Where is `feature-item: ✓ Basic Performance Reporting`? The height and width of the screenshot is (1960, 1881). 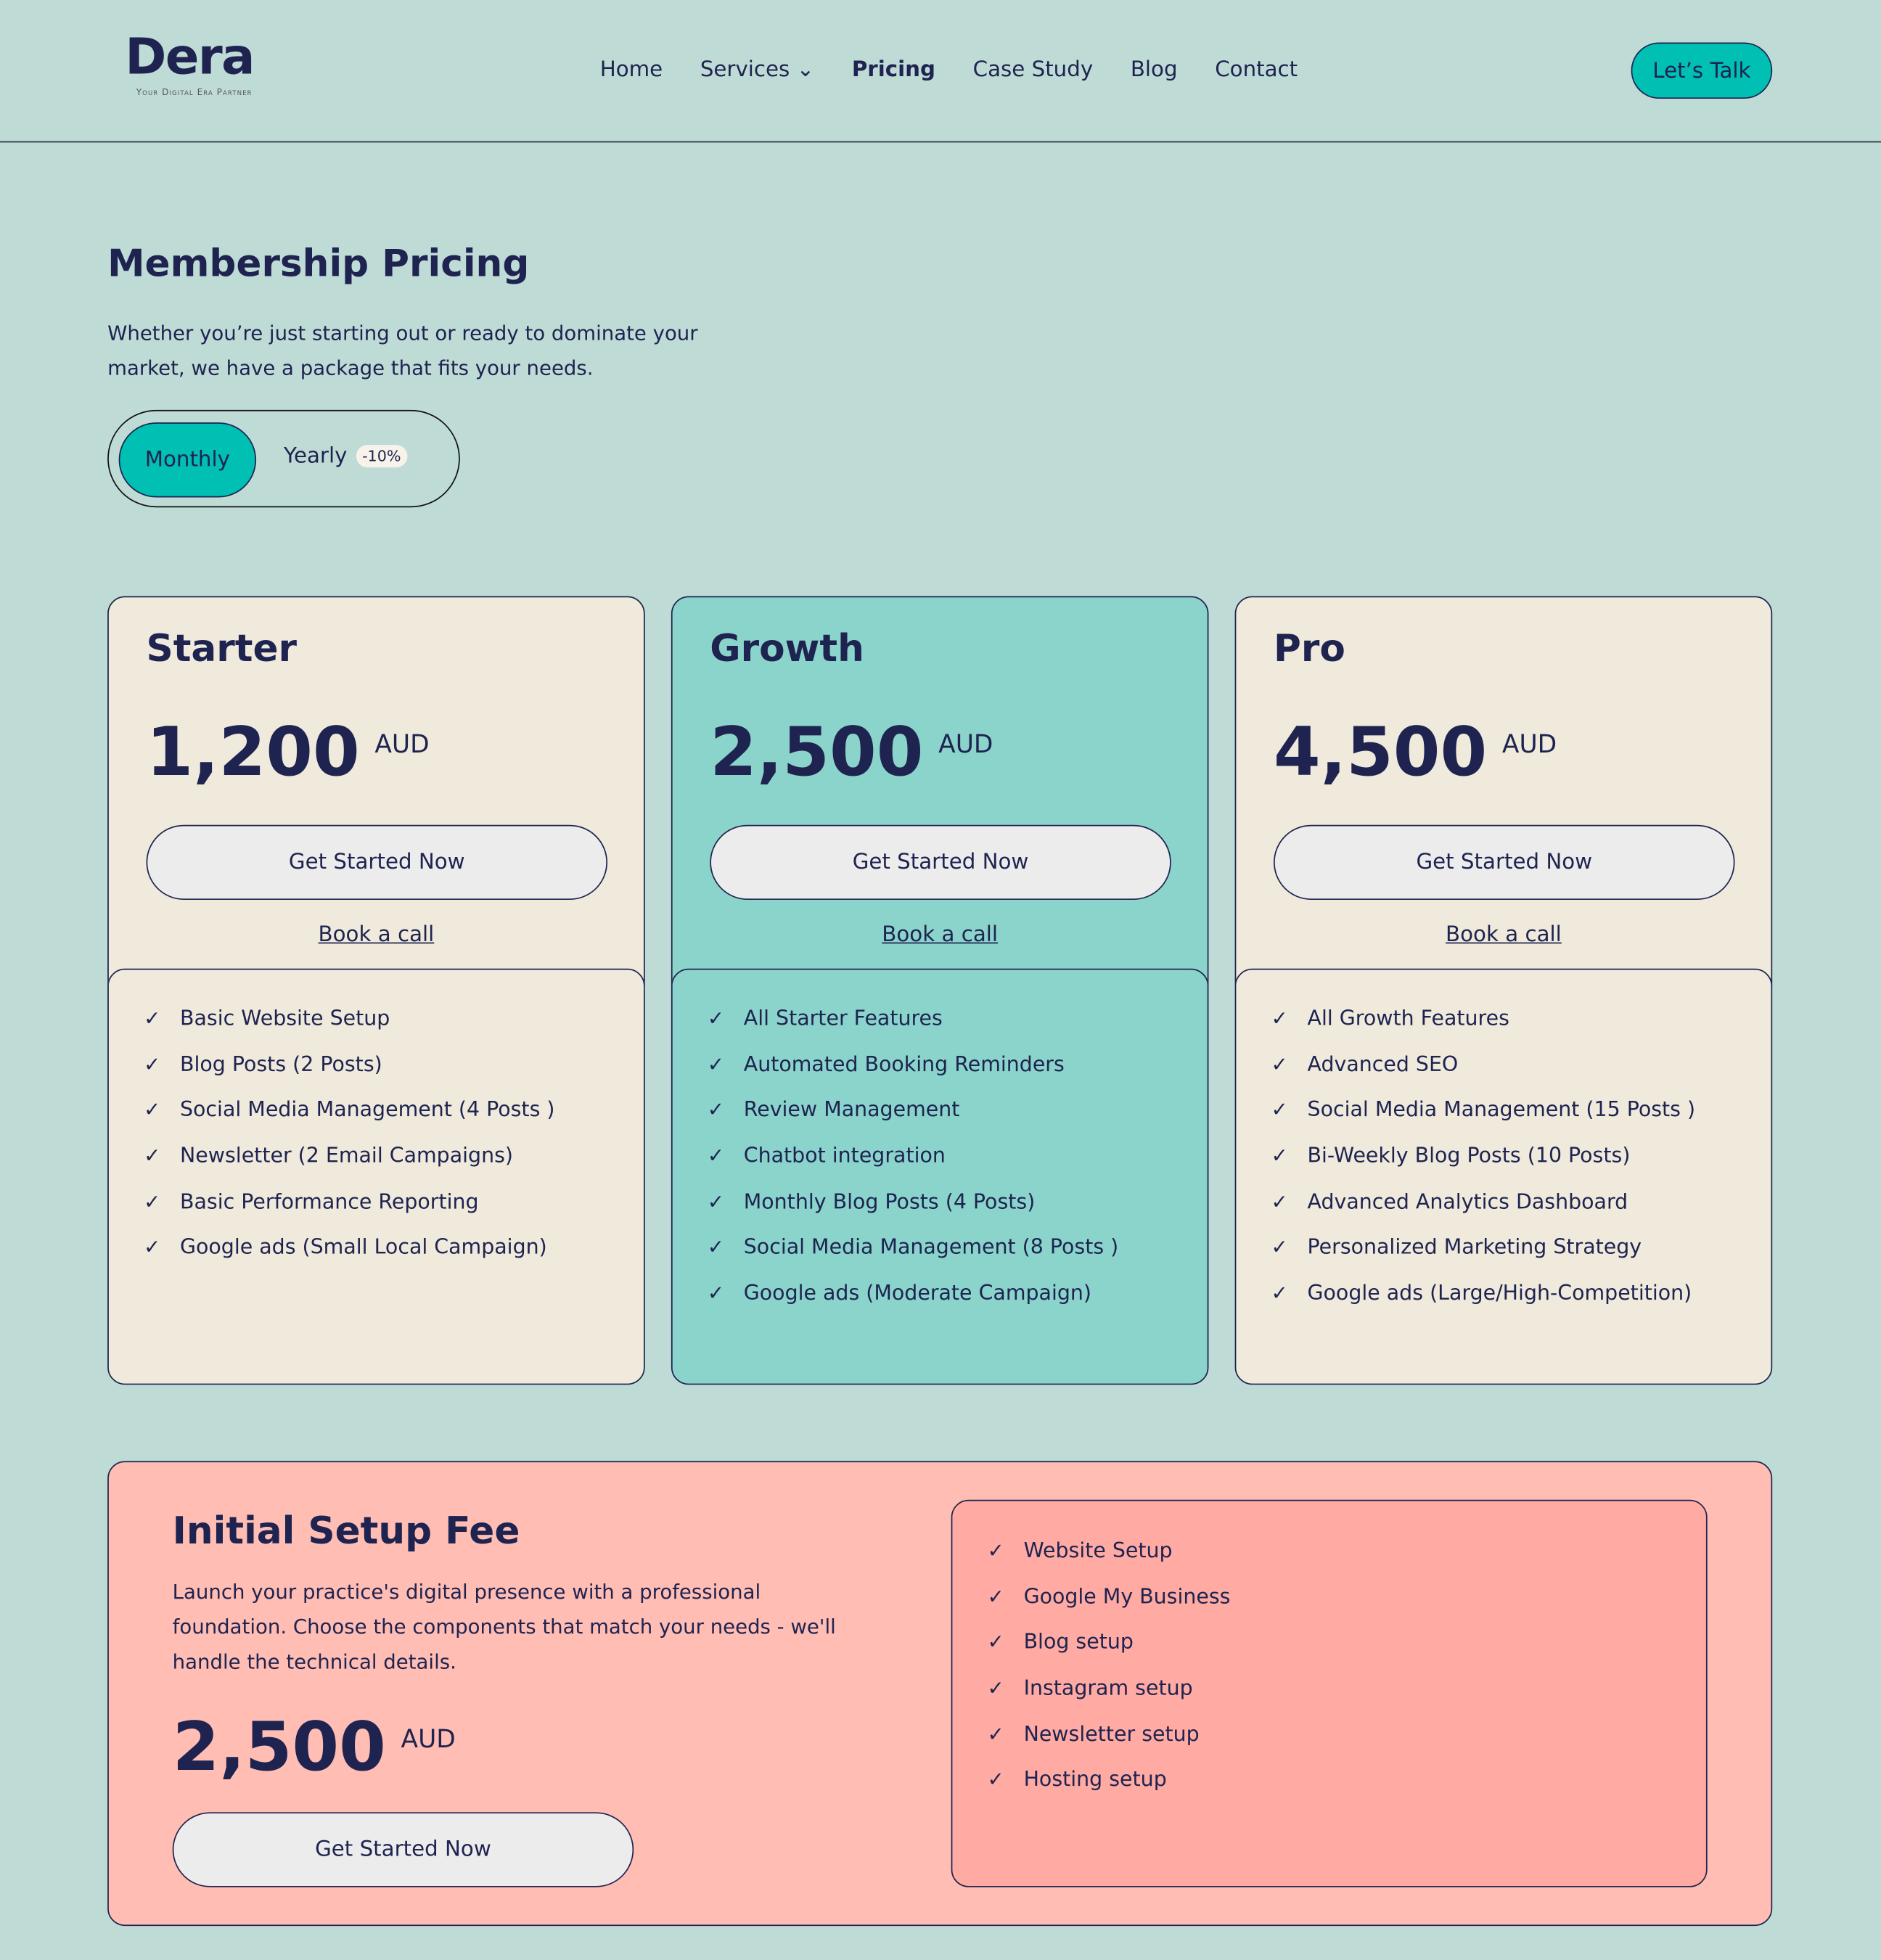
feature-item: ✓ Basic Performance Reporting is located at coordinates (311, 1201).